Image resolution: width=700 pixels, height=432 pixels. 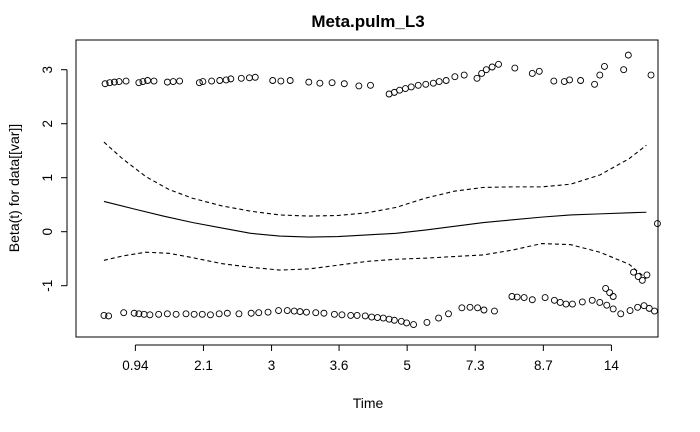 I want to click on x-tick-label: 0.94, so click(x=135, y=365).